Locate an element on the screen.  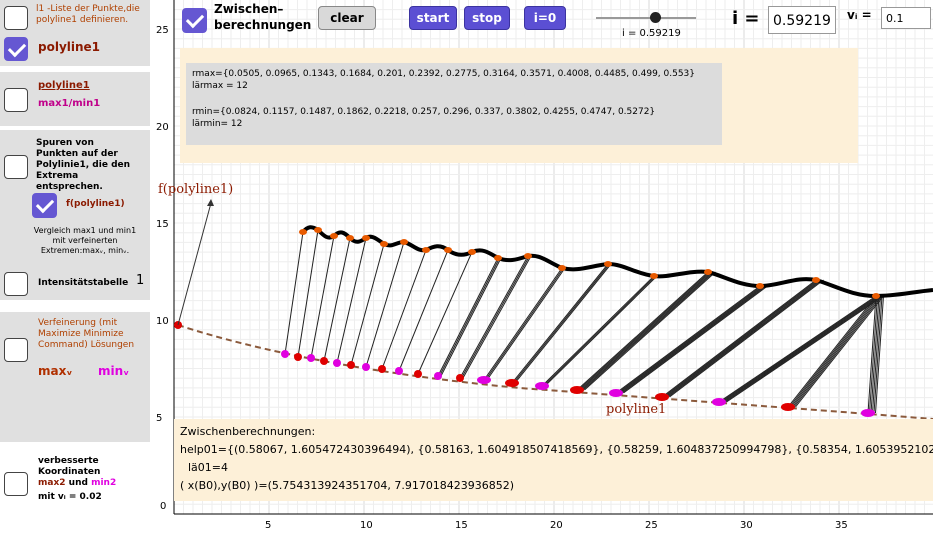
checkbox-l1-list is located at coordinates (16, 18).